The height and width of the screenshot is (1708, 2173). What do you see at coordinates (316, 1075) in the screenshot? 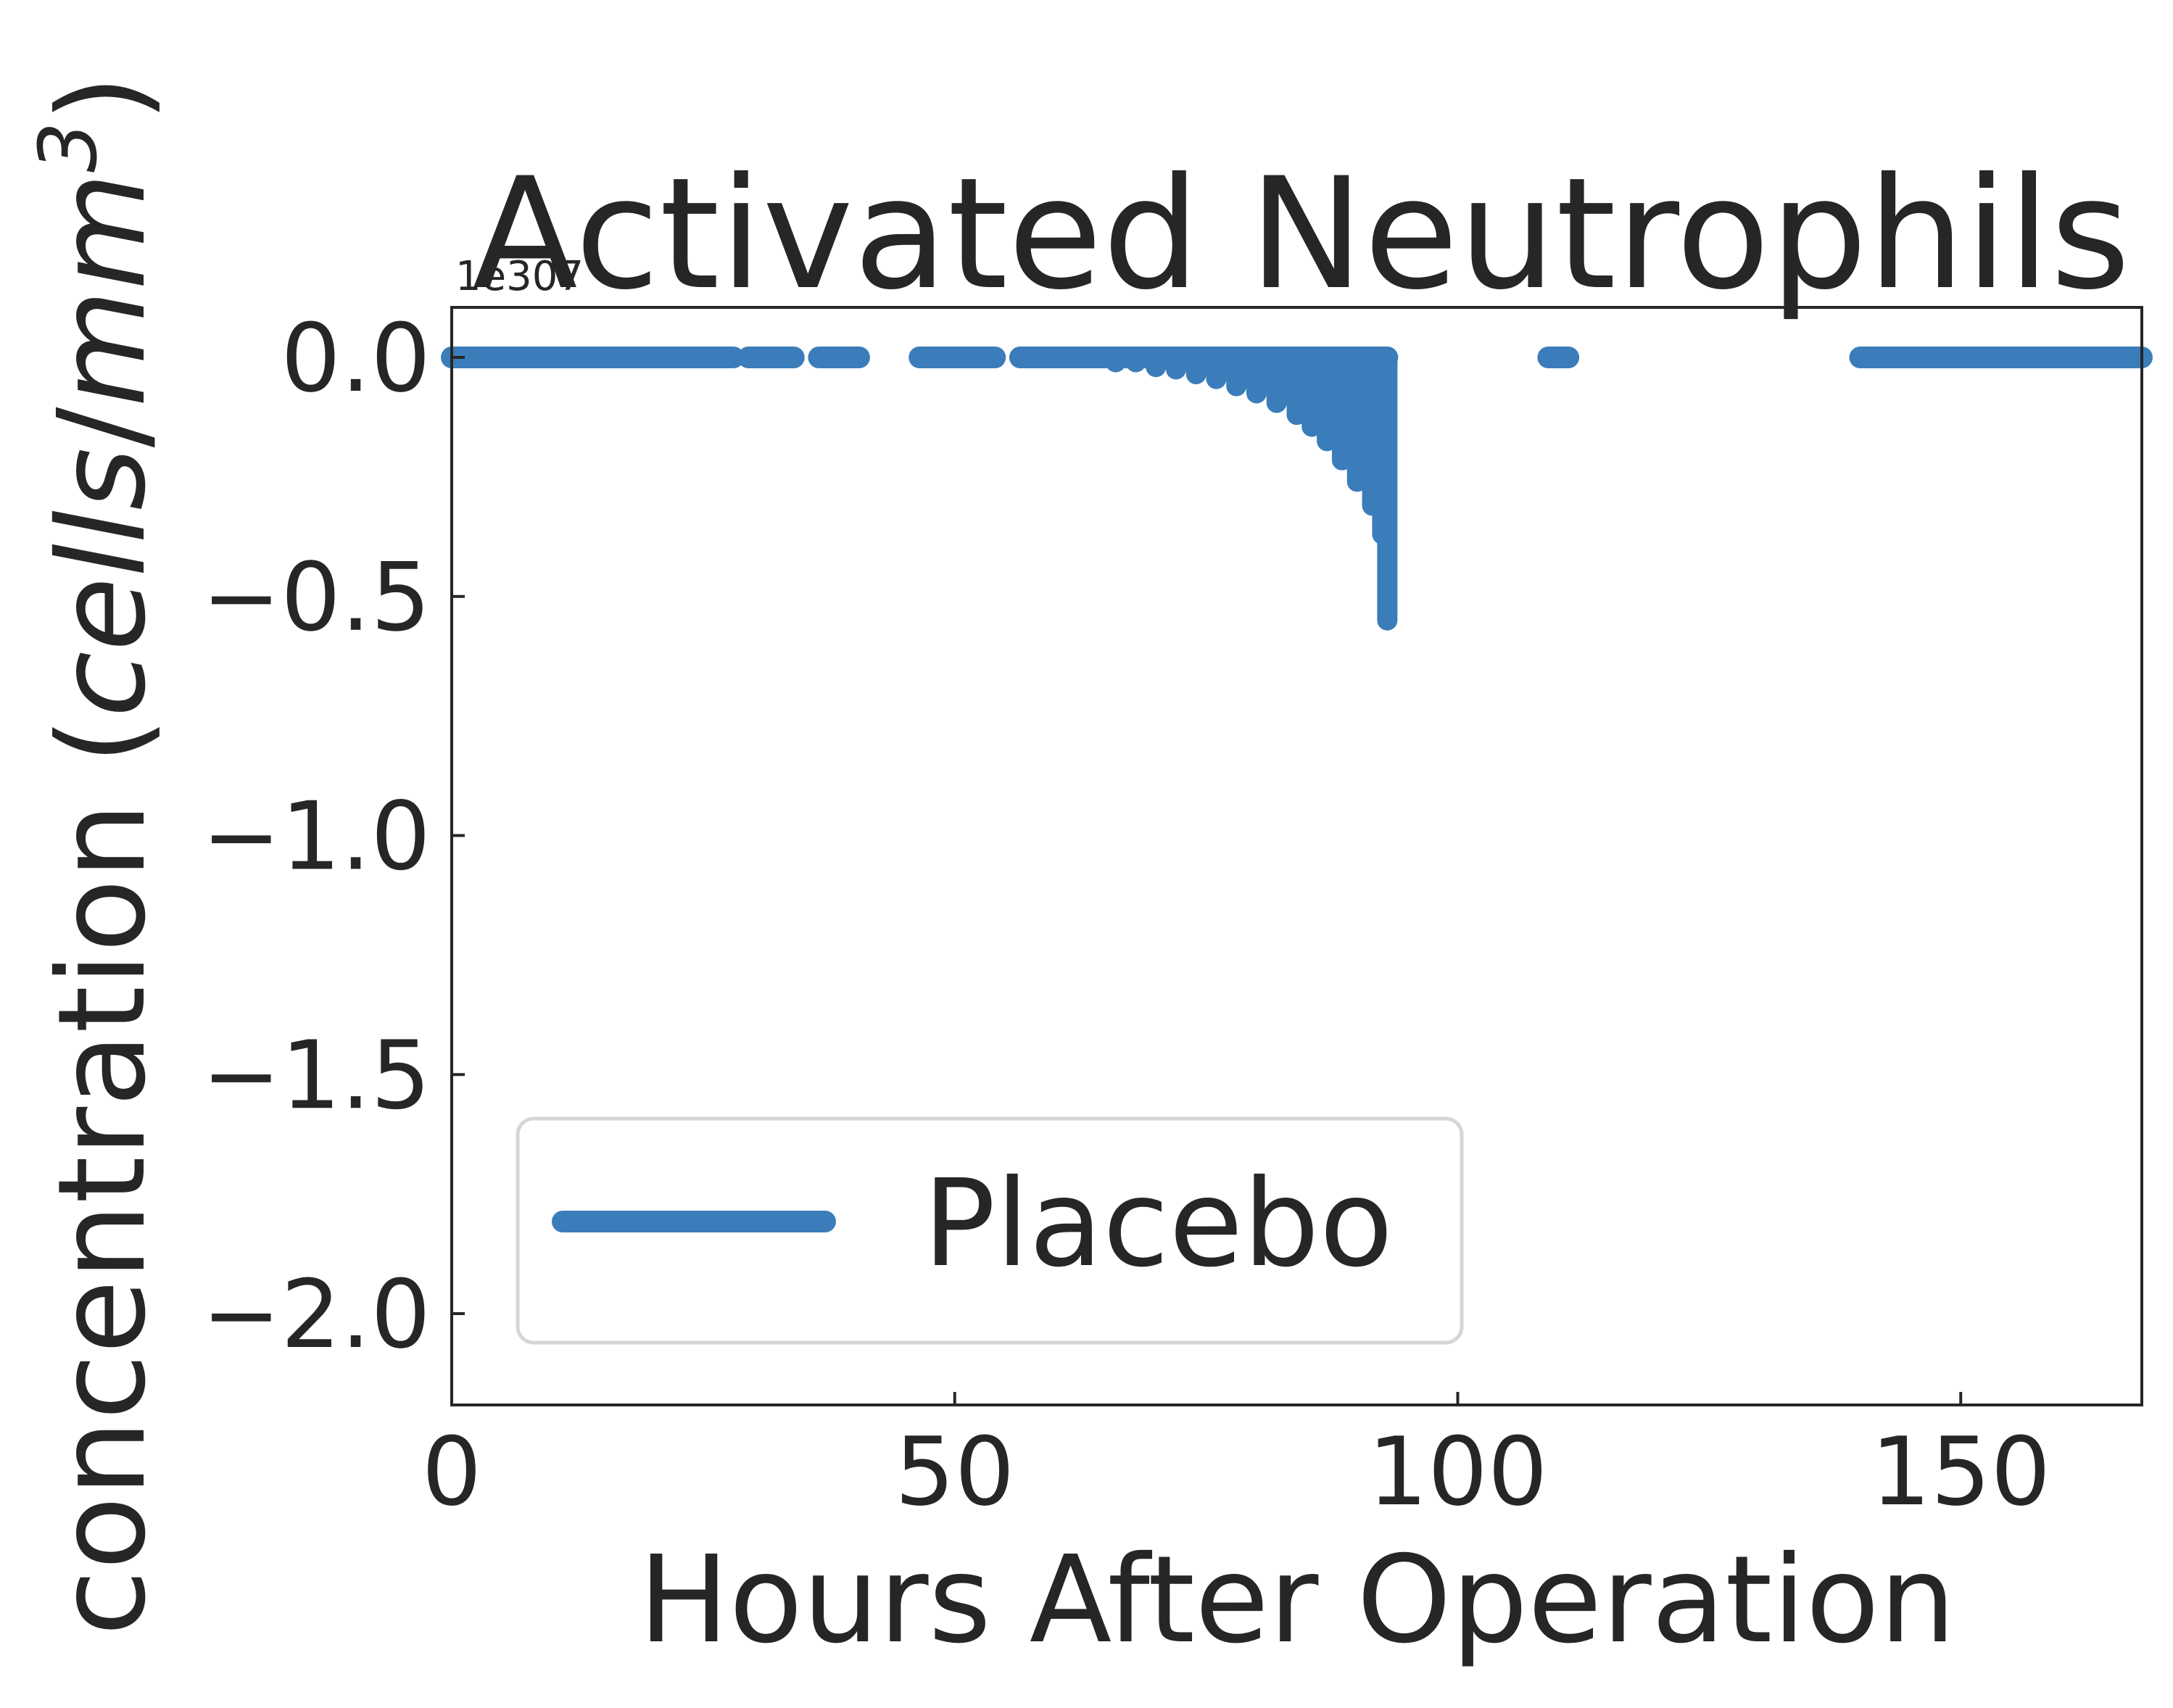
I see `y-tick-label-3: −1.5` at bounding box center [316, 1075].